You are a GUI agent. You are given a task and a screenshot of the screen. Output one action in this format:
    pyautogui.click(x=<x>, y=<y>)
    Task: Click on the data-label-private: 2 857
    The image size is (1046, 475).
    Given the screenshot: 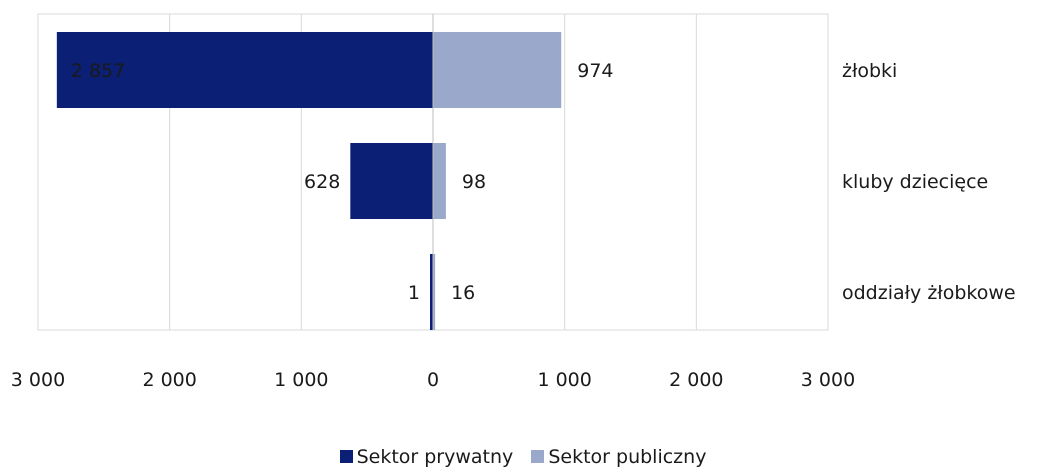 What is the action you would take?
    pyautogui.click(x=98, y=71)
    